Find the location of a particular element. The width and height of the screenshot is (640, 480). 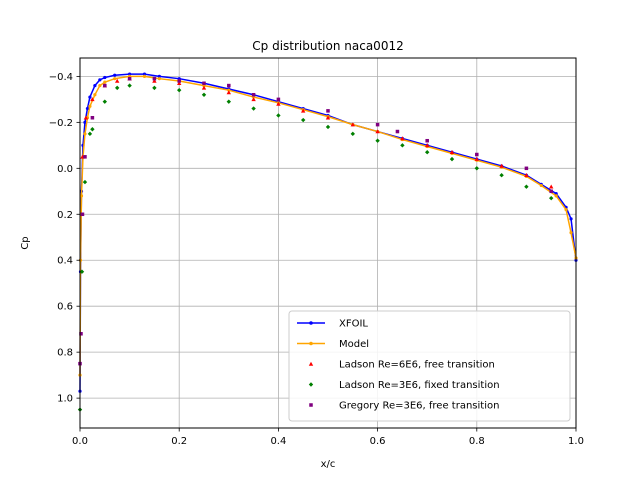

y-tick-label: −0.4 is located at coordinates (61, 77).